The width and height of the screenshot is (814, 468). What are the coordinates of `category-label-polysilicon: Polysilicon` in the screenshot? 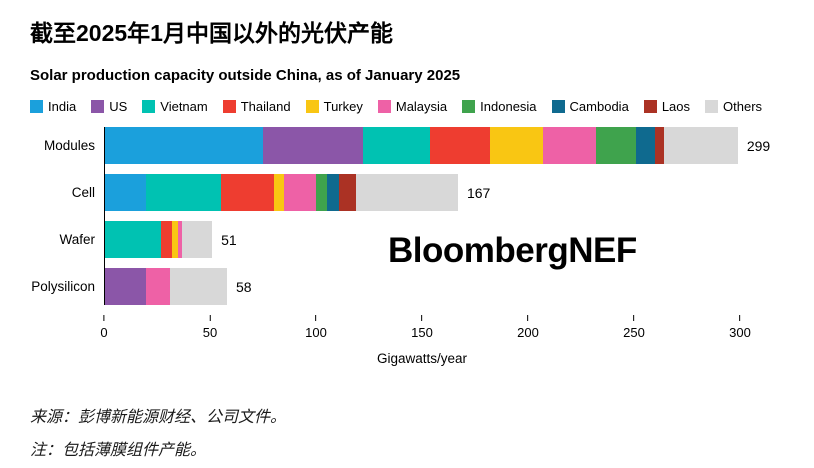 It's located at (63, 286).